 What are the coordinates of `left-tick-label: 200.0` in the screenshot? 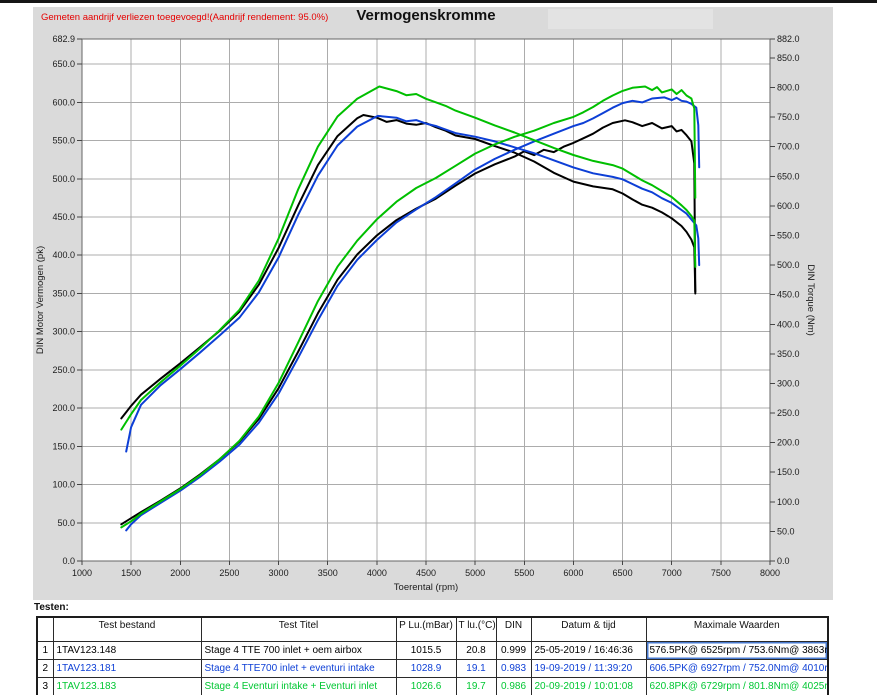 It's located at (63, 408).